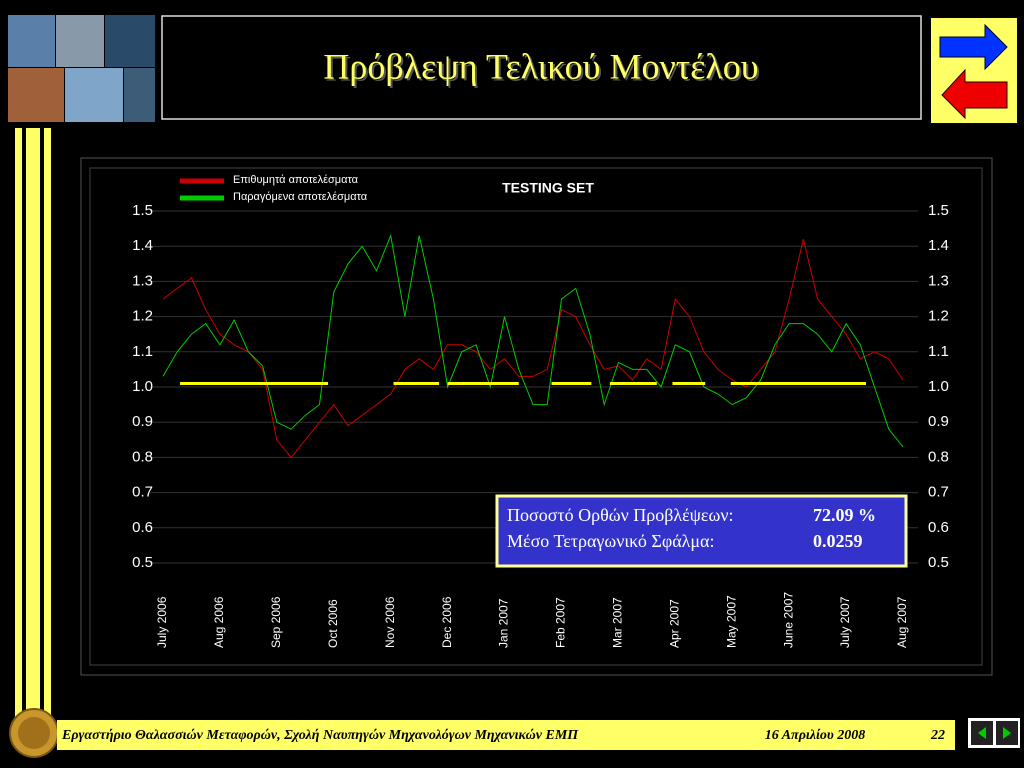  What do you see at coordinates (219, 622) in the screenshot?
I see `x-tick-label: Aug 2006` at bounding box center [219, 622].